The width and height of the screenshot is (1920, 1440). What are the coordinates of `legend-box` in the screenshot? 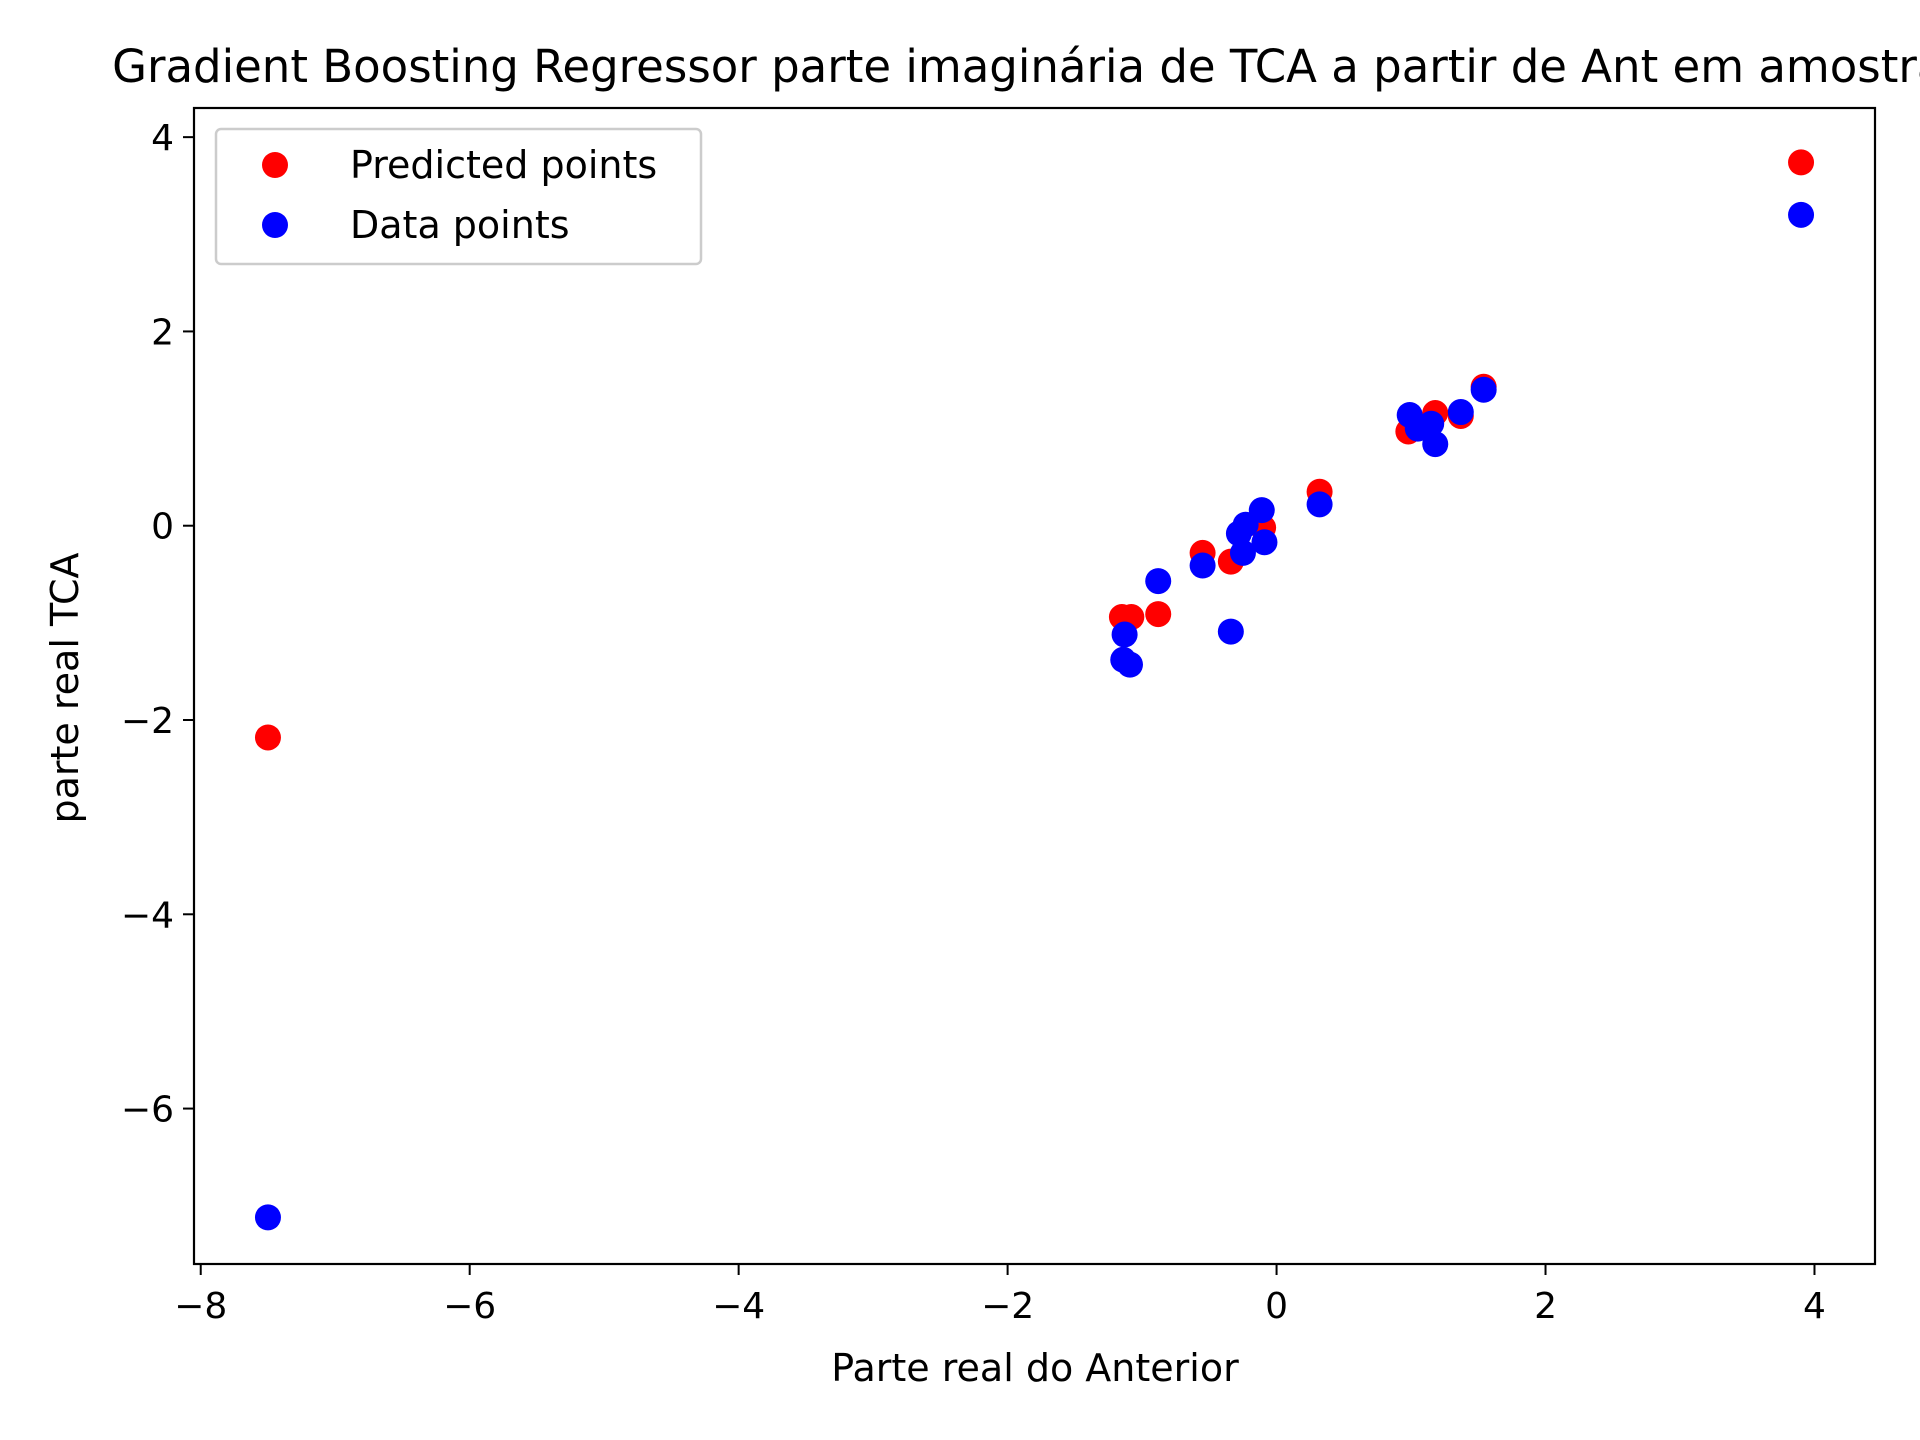 It's located at (458, 196).